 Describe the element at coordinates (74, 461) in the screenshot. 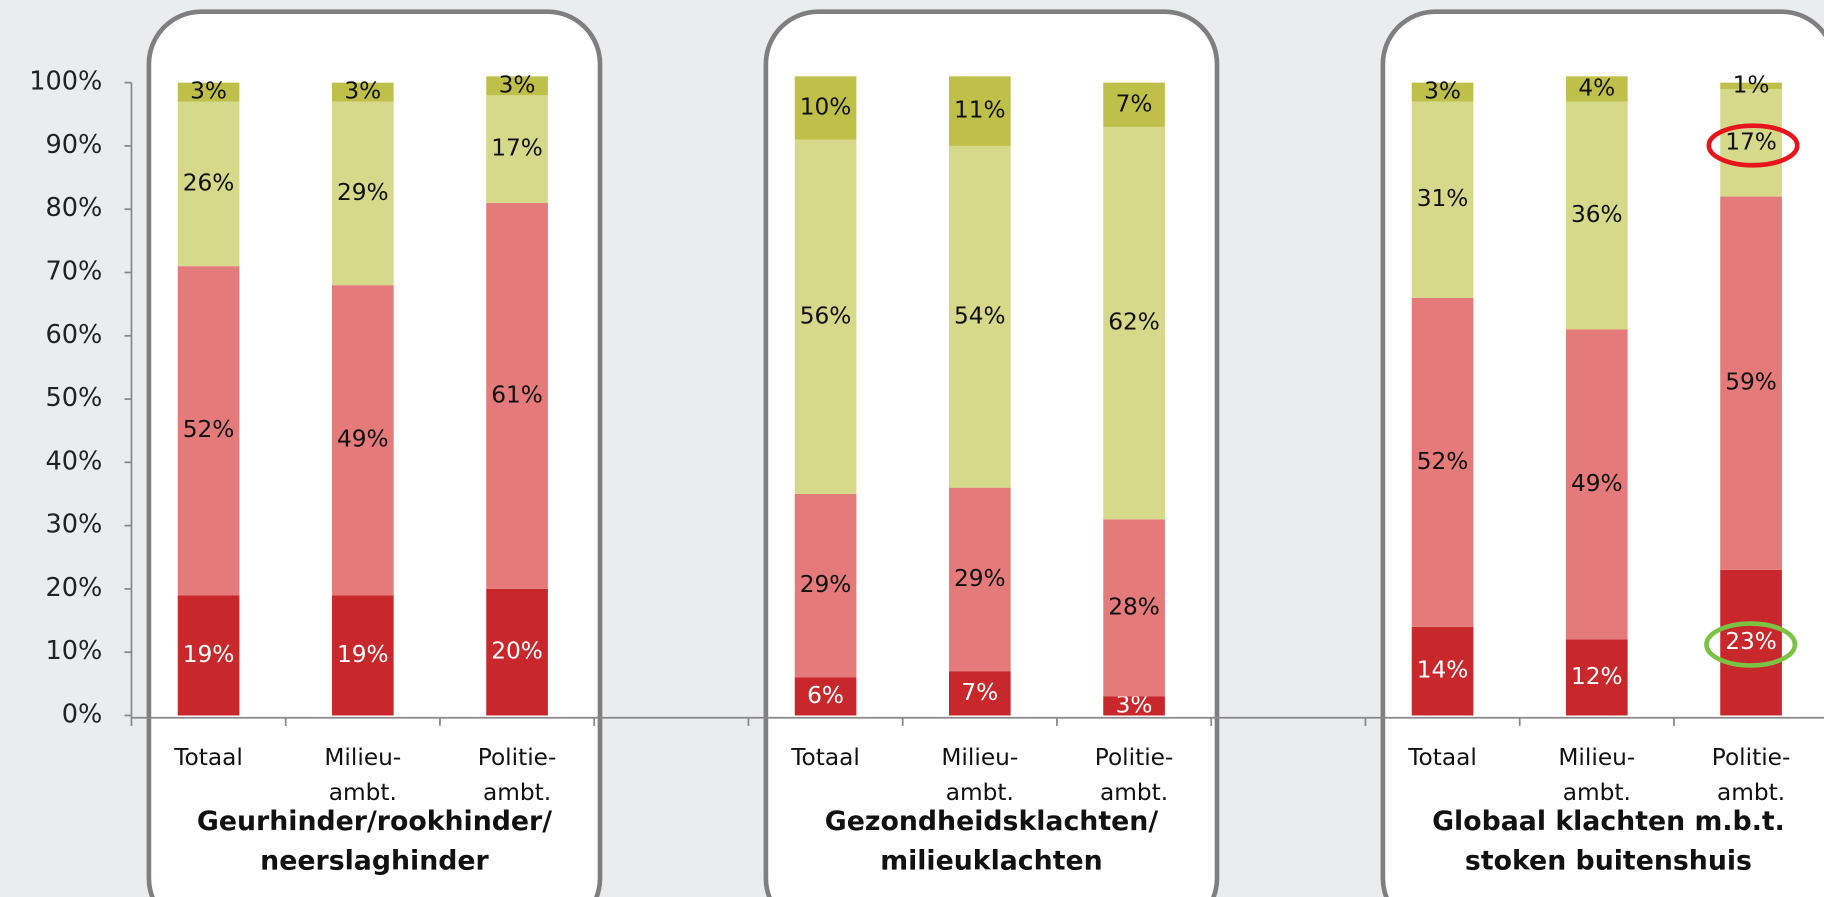

I see `y-tick-label: 40%` at that location.